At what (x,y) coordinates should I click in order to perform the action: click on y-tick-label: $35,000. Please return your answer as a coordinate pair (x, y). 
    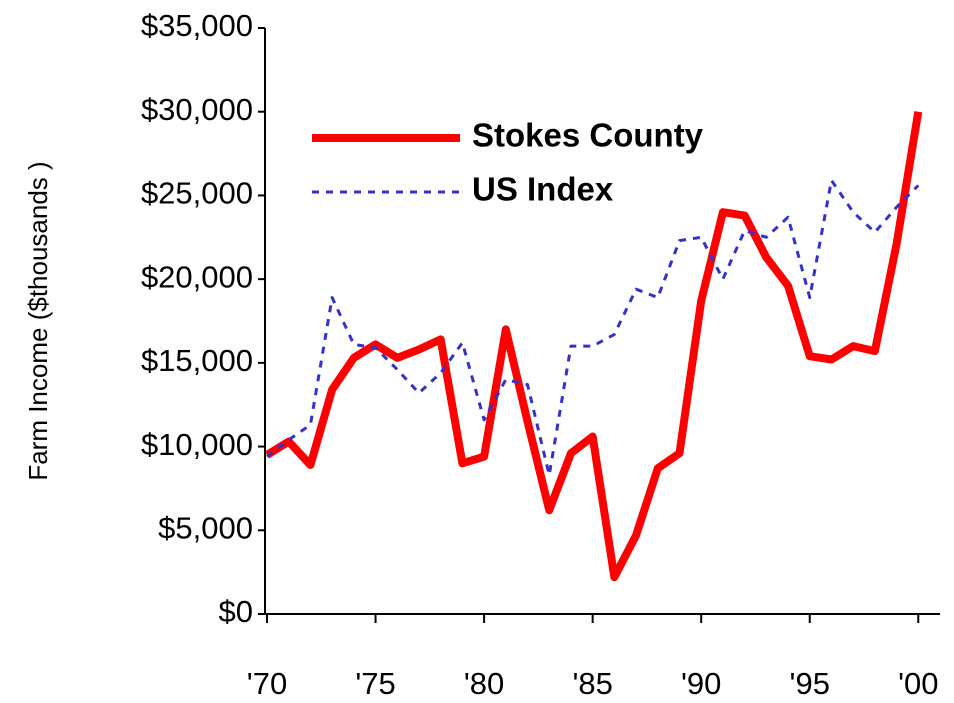
    Looking at the image, I should click on (197, 25).